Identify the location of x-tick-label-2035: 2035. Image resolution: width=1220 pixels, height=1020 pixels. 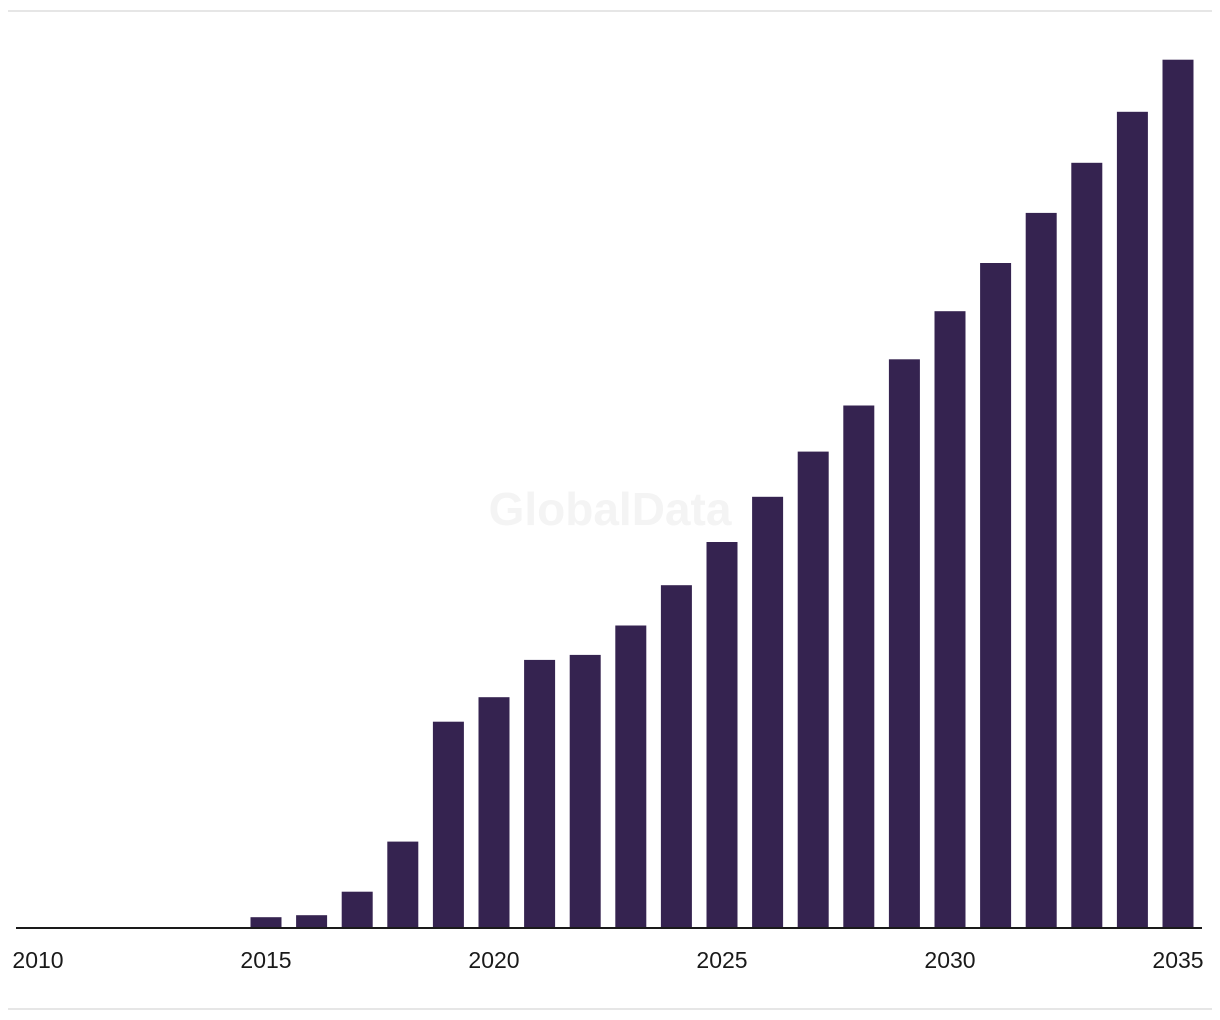
(1177, 960).